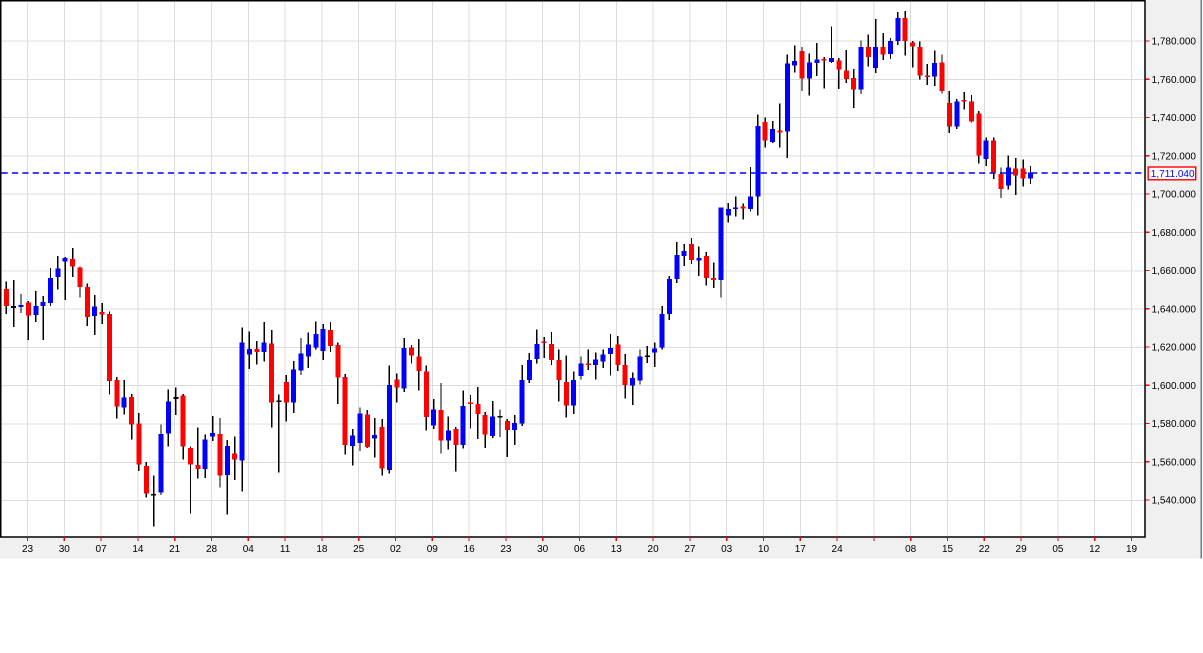  What do you see at coordinates (654, 549) in the screenshot?
I see `svg-text: 20` at bounding box center [654, 549].